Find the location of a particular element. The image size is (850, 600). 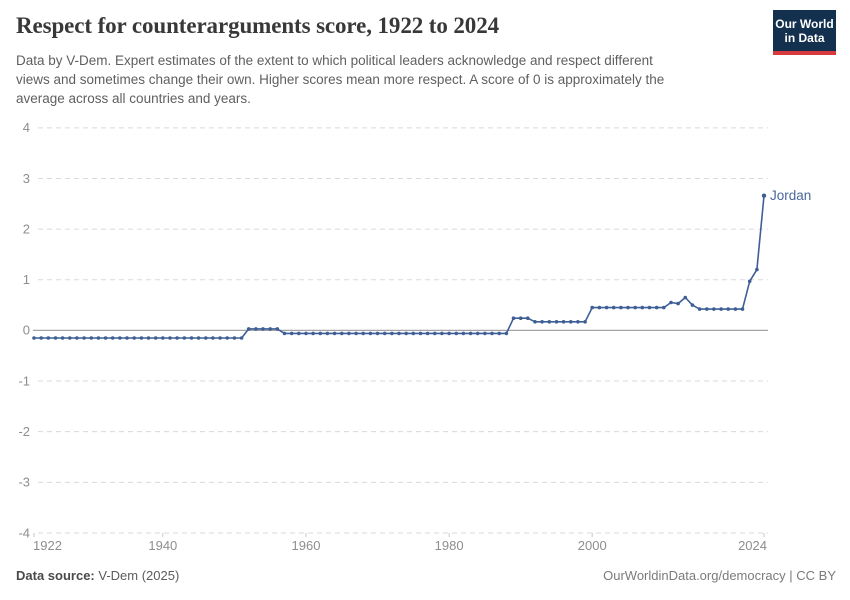

owid-logo: Our World in Data is located at coordinates (804, 32).